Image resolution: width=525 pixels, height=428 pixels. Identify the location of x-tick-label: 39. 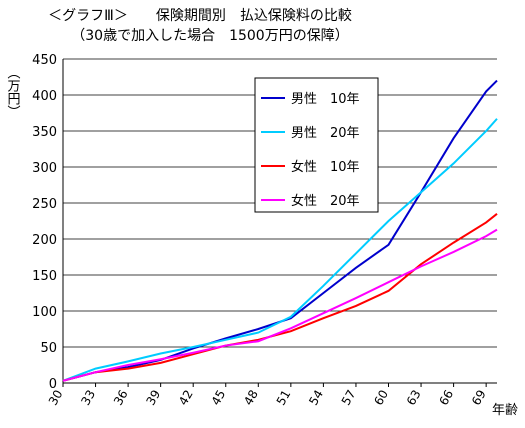
(153, 398).